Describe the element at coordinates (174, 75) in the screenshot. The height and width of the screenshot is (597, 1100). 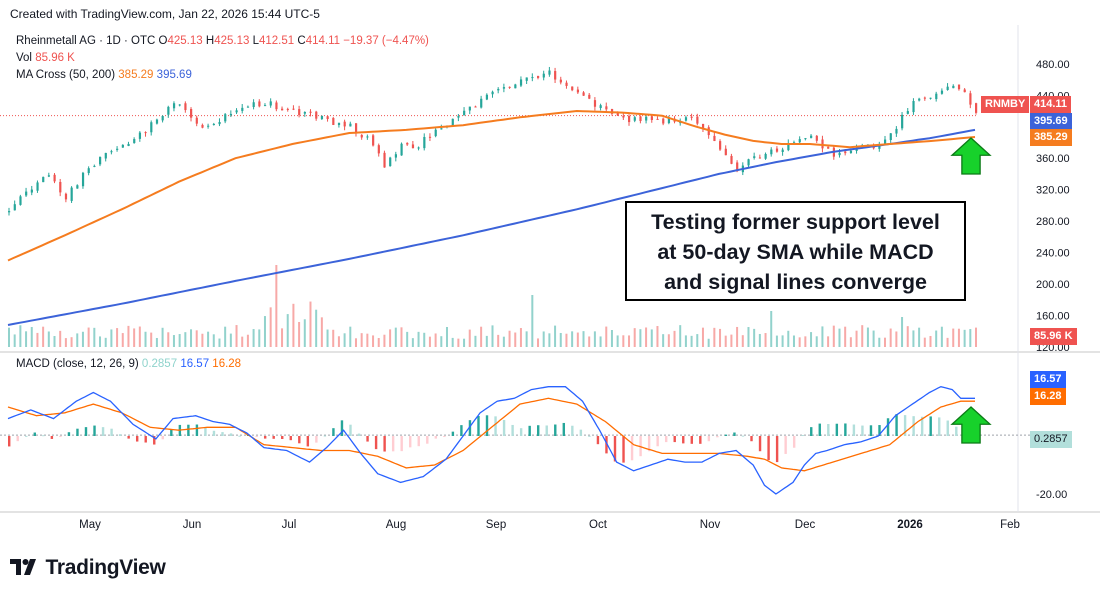
I see `ma200-value: 395.69` at that location.